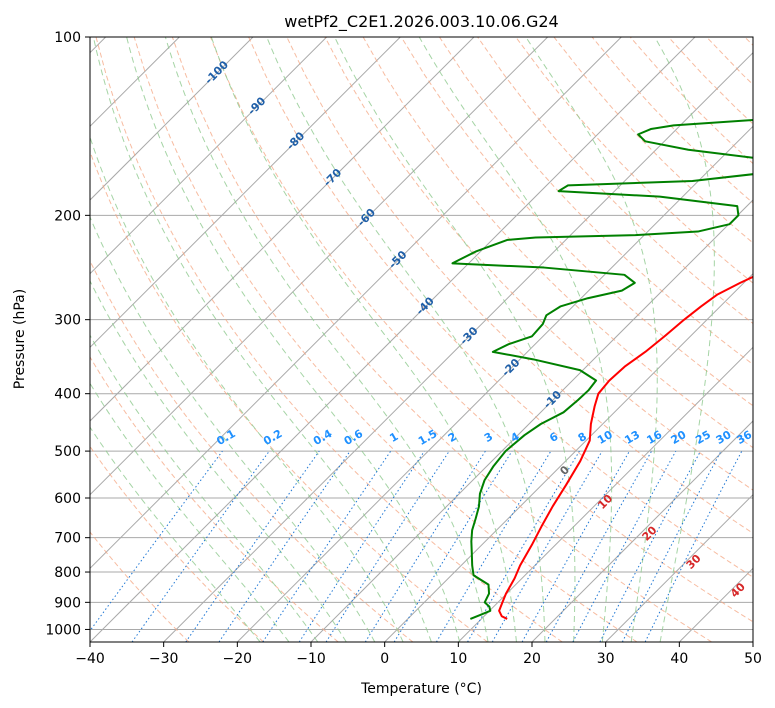  What do you see at coordinates (311, 659) in the screenshot?
I see `x-tick-label: −10` at bounding box center [311, 659].